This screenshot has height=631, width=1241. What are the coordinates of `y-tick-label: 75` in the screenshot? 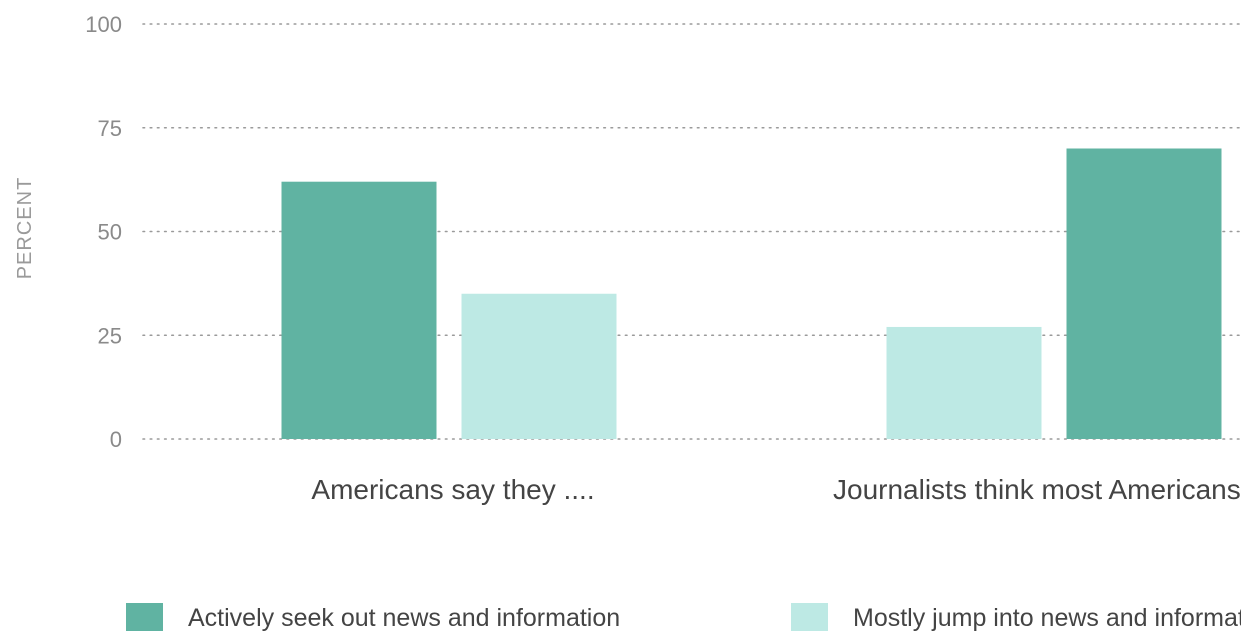 It's located at (110, 128).